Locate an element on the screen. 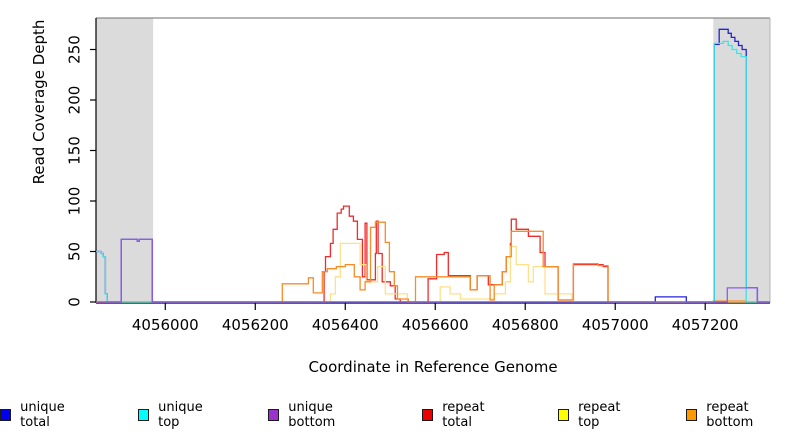 This screenshot has height=432, width=792. legend-item-repeat-top: repeat top is located at coordinates (598, 415).